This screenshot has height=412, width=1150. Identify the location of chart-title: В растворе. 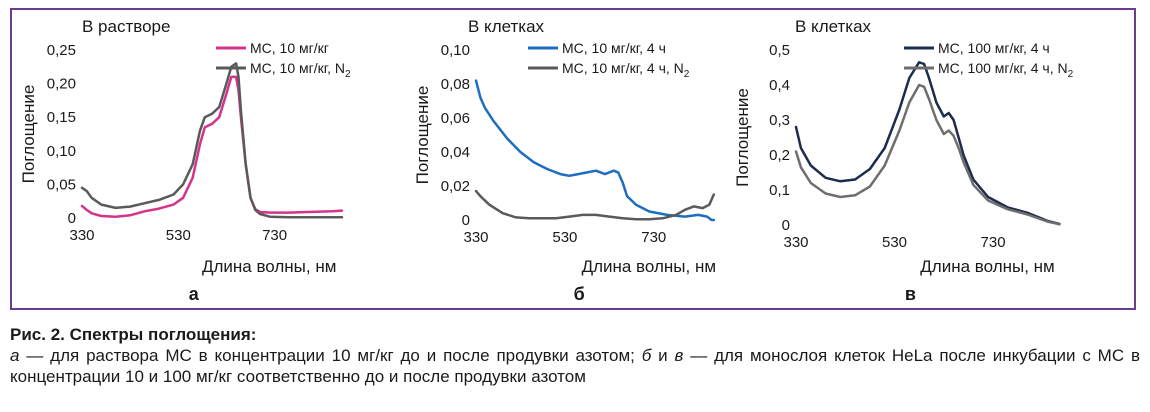
(126, 26).